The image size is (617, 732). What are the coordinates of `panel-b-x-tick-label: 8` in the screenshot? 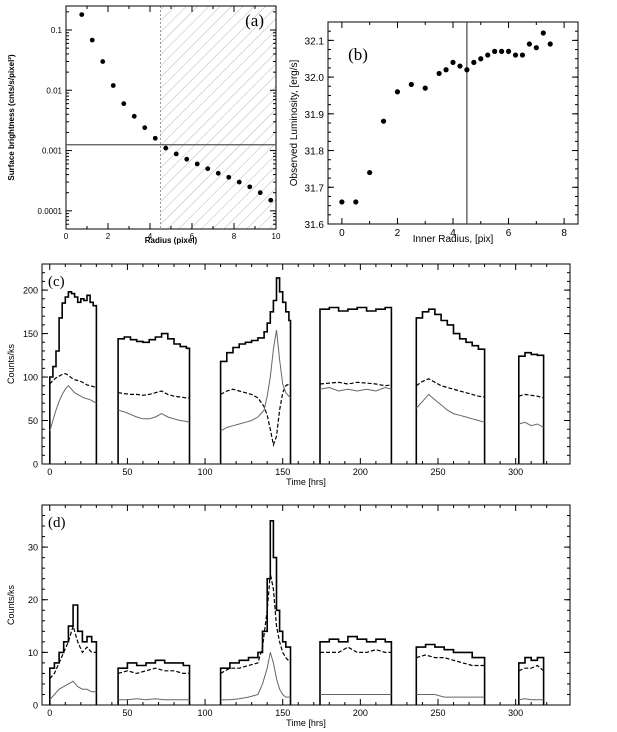 It's located at (564, 233).